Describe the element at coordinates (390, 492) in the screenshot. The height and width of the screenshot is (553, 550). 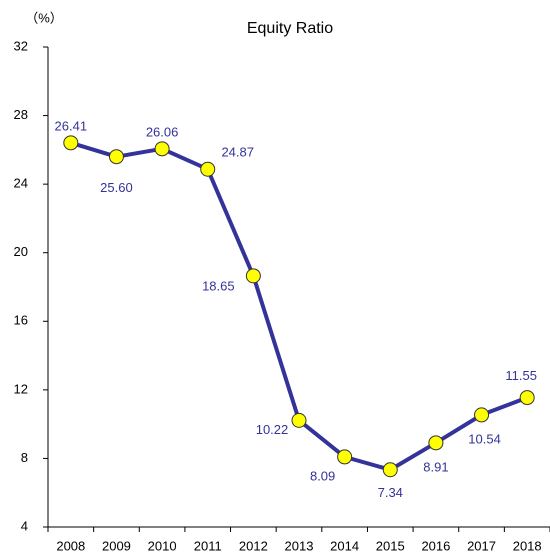
I see `data-label: 7.34` at that location.